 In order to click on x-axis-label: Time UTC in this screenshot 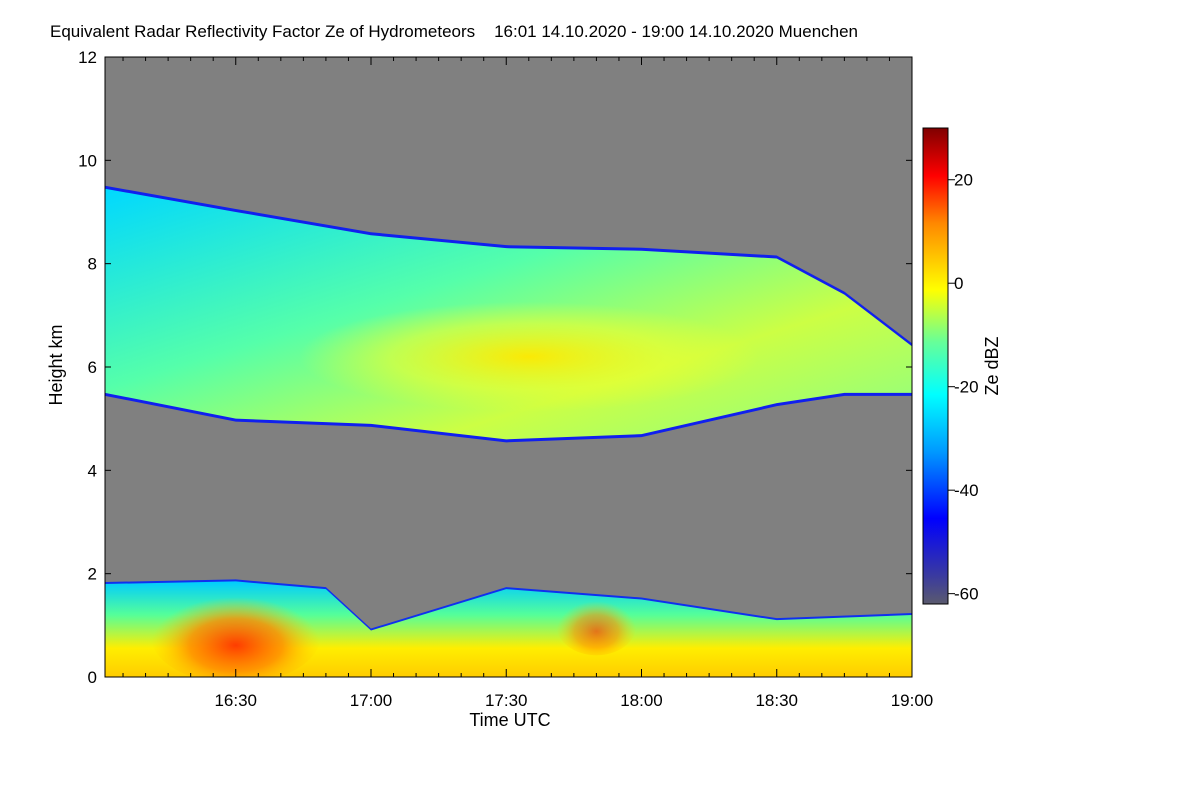, I will do `click(509, 720)`.